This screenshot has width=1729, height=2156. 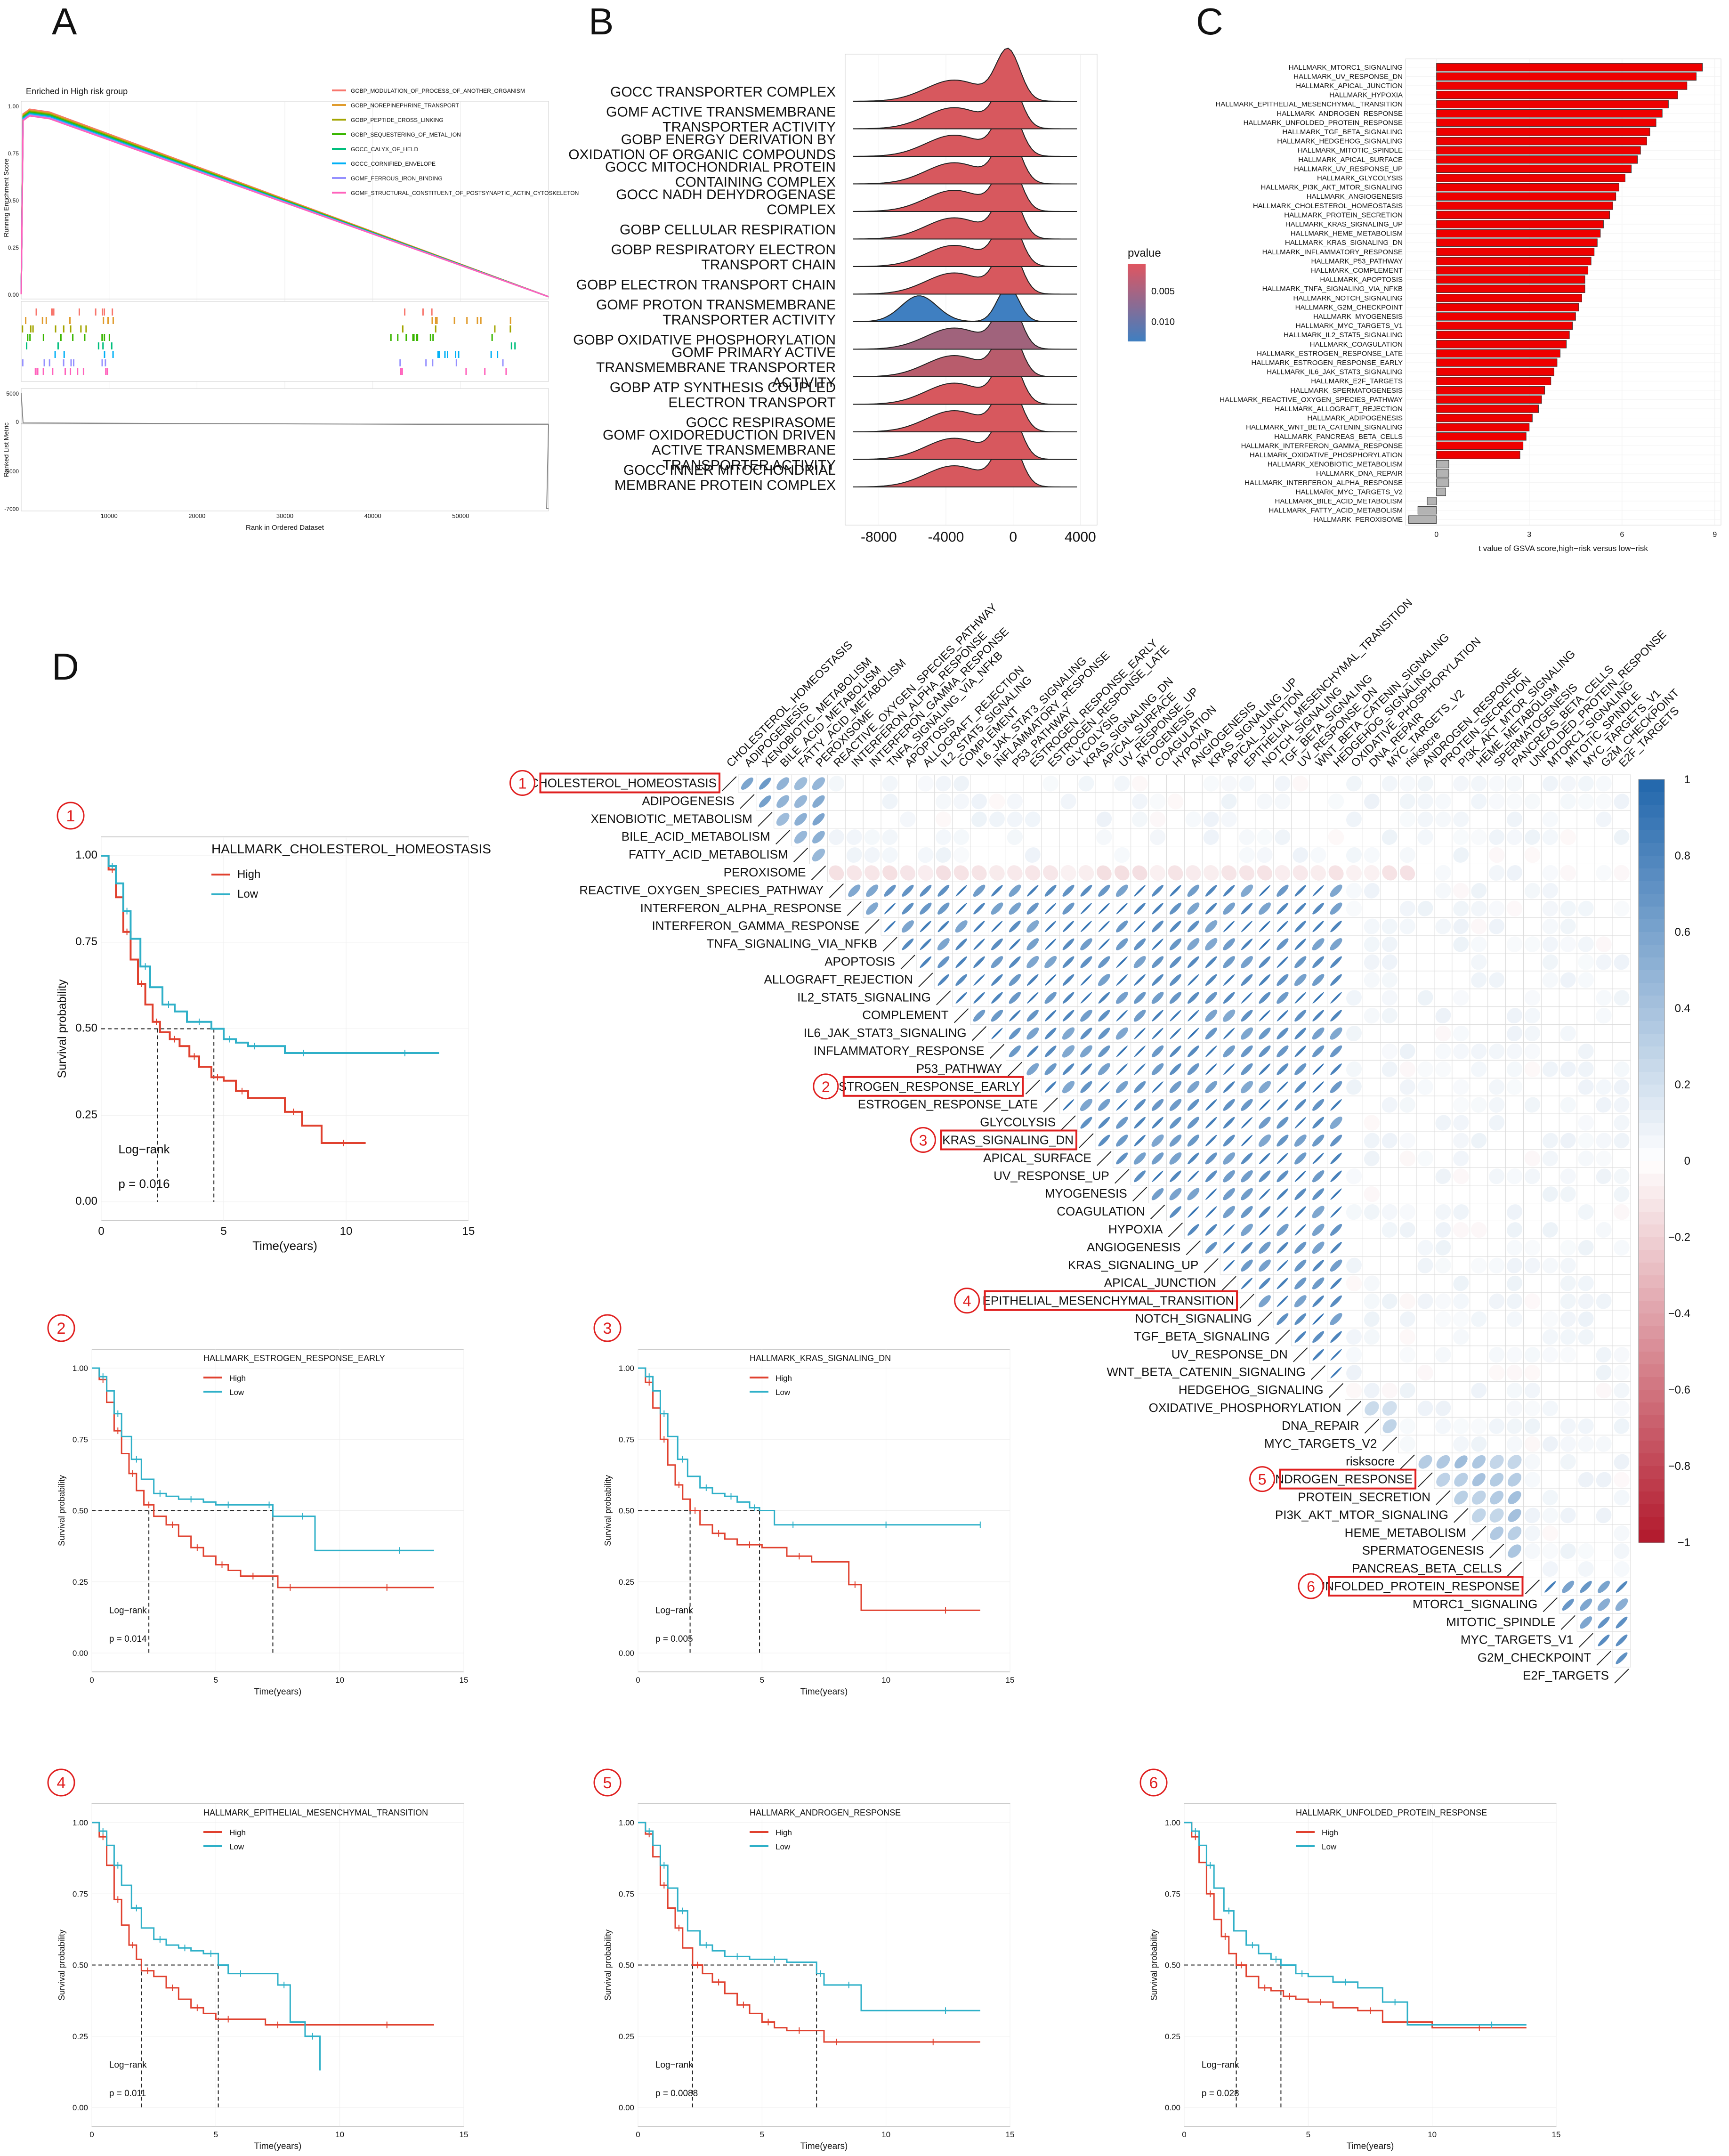 I want to click on km-number: 6, so click(x=1153, y=1783).